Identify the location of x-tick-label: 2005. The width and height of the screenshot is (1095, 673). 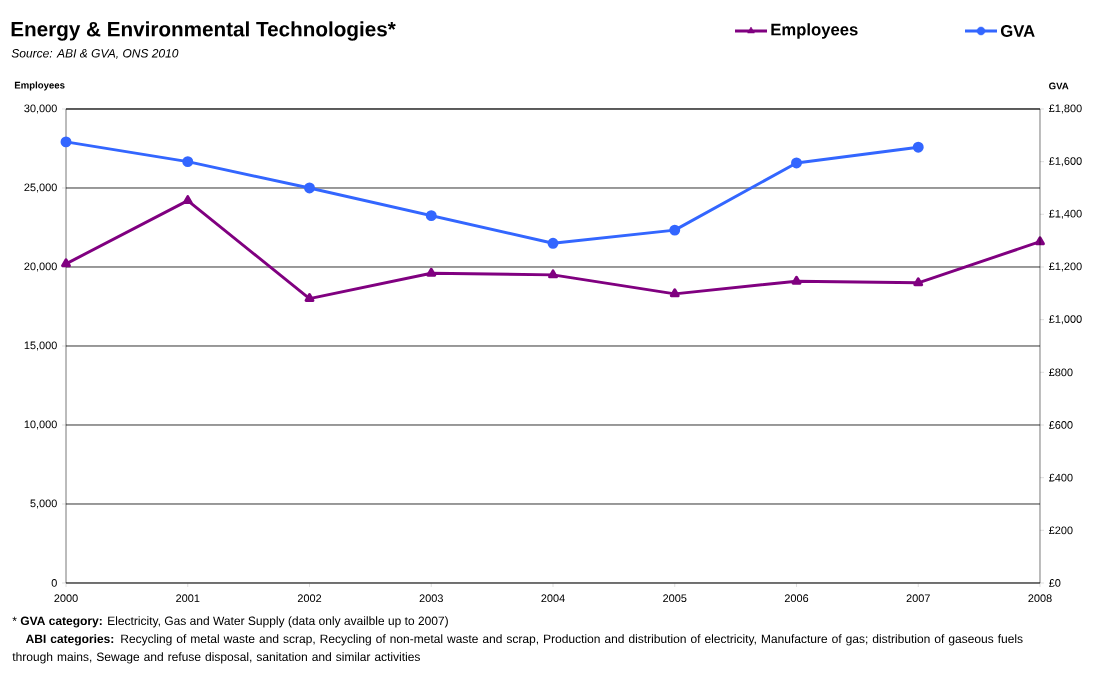
(675, 598).